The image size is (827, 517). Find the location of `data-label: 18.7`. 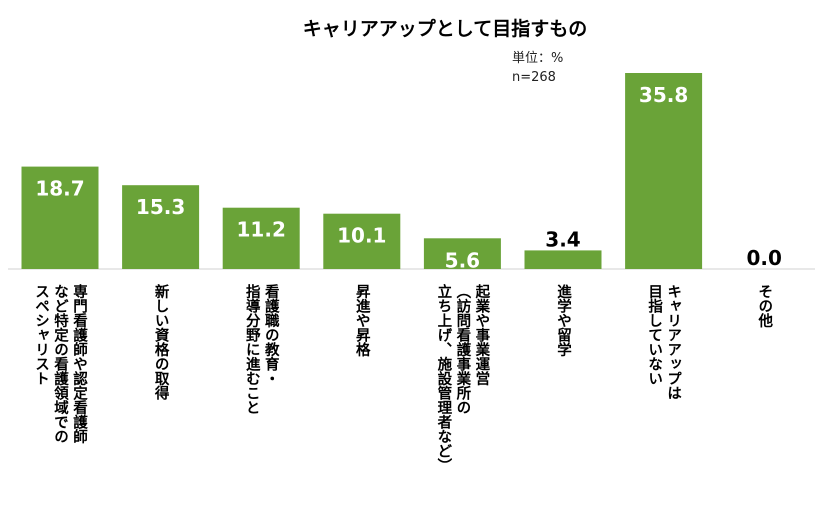

data-label: 18.7 is located at coordinates (59, 189).